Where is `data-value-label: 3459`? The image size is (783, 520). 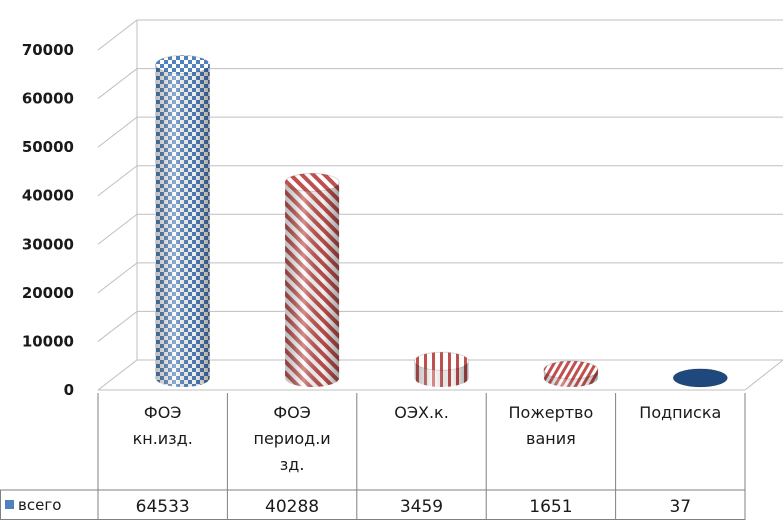
data-value-label: 3459 is located at coordinates (421, 507).